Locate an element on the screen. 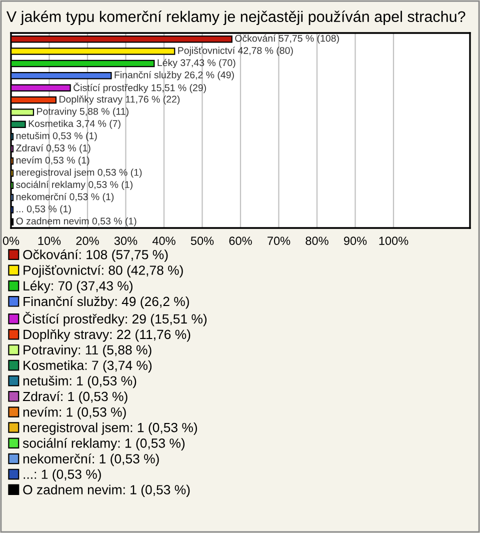  legend-label: Doplňky stravy: 22 (11,76 %) is located at coordinates (107, 335).